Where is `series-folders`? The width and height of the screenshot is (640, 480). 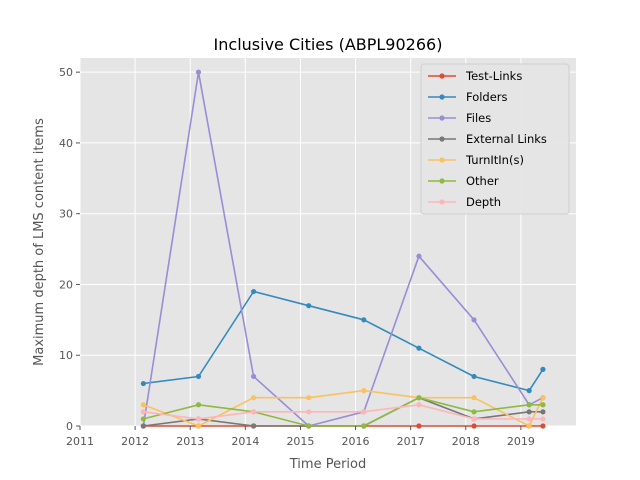 series-folders is located at coordinates (343, 341).